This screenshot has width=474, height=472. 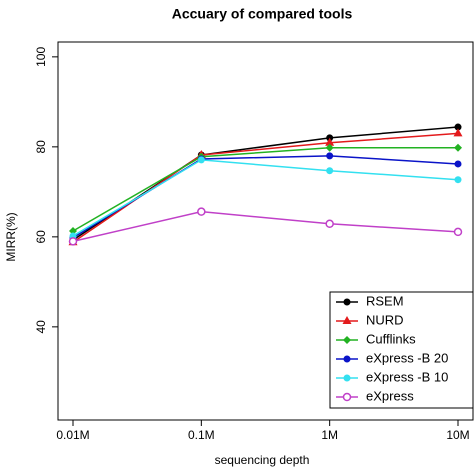 What do you see at coordinates (390, 395) in the screenshot?
I see `legend-label: eXpress` at bounding box center [390, 395].